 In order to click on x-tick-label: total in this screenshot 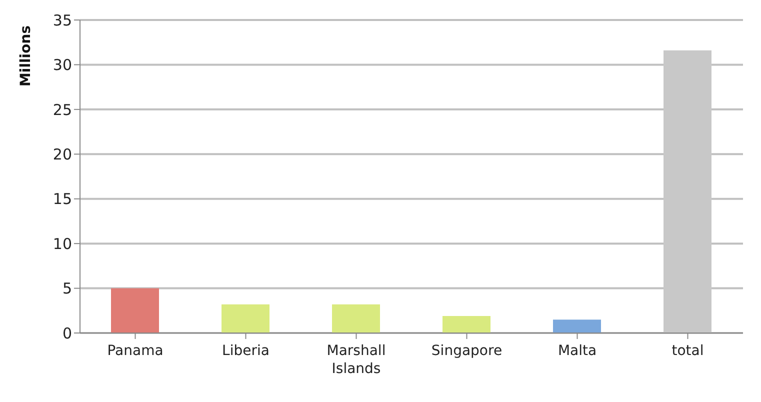, I will do `click(688, 351)`.